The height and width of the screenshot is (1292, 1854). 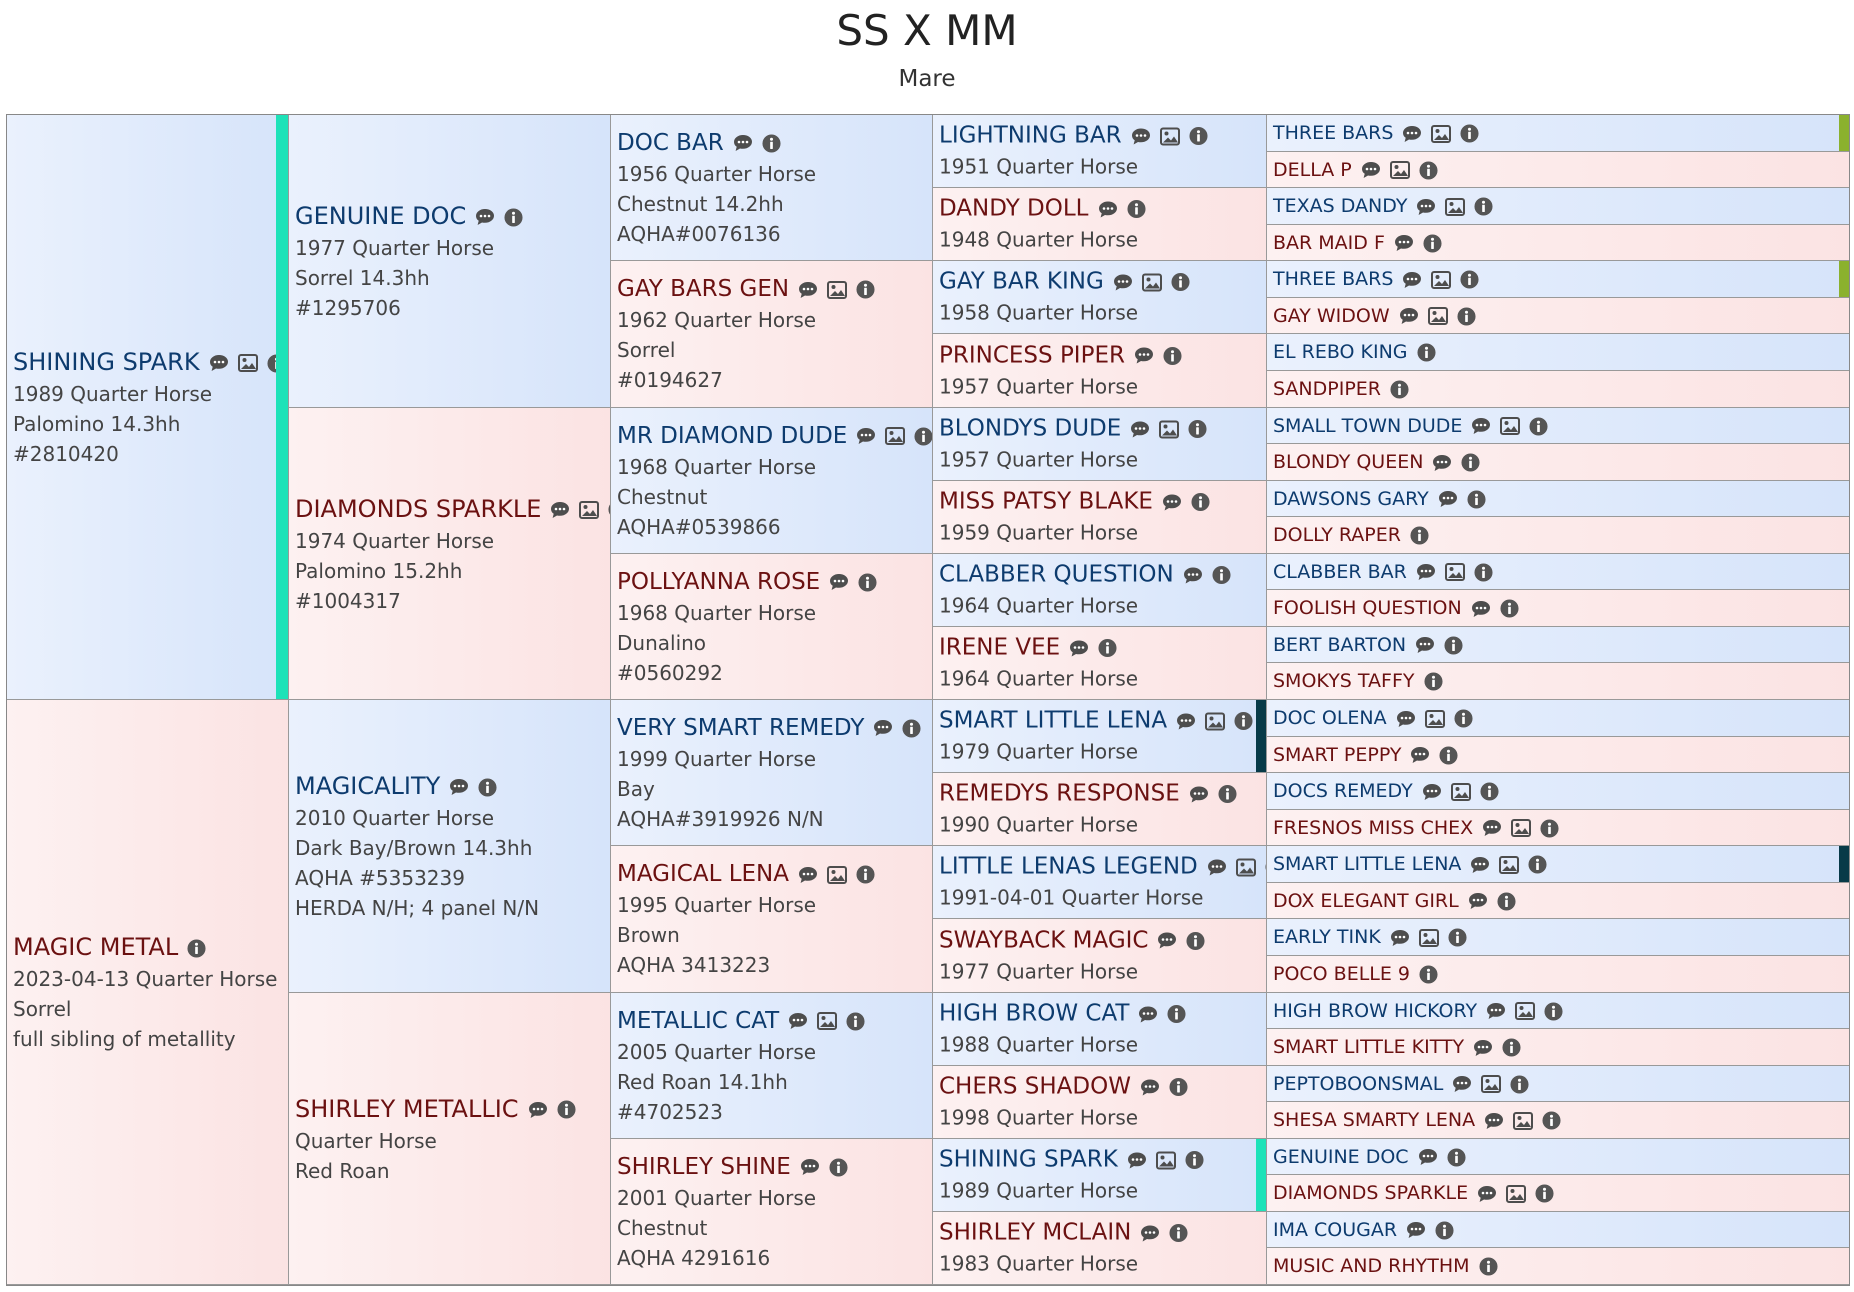 What do you see at coordinates (741, 727) in the screenshot?
I see `horse-name-link: VERY SMART REMEDY` at bounding box center [741, 727].